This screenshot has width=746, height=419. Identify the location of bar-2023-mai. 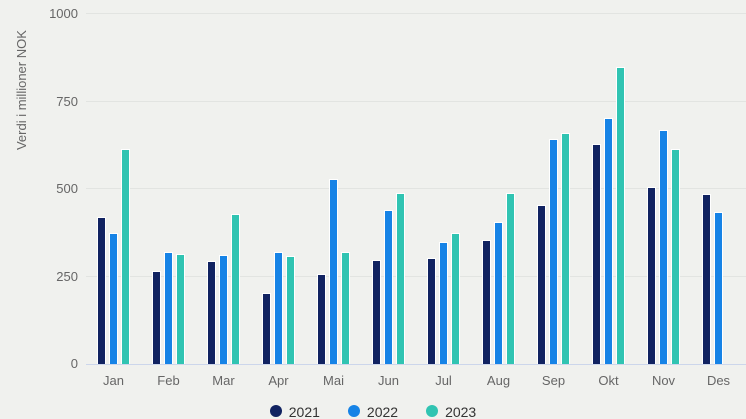
(345, 308).